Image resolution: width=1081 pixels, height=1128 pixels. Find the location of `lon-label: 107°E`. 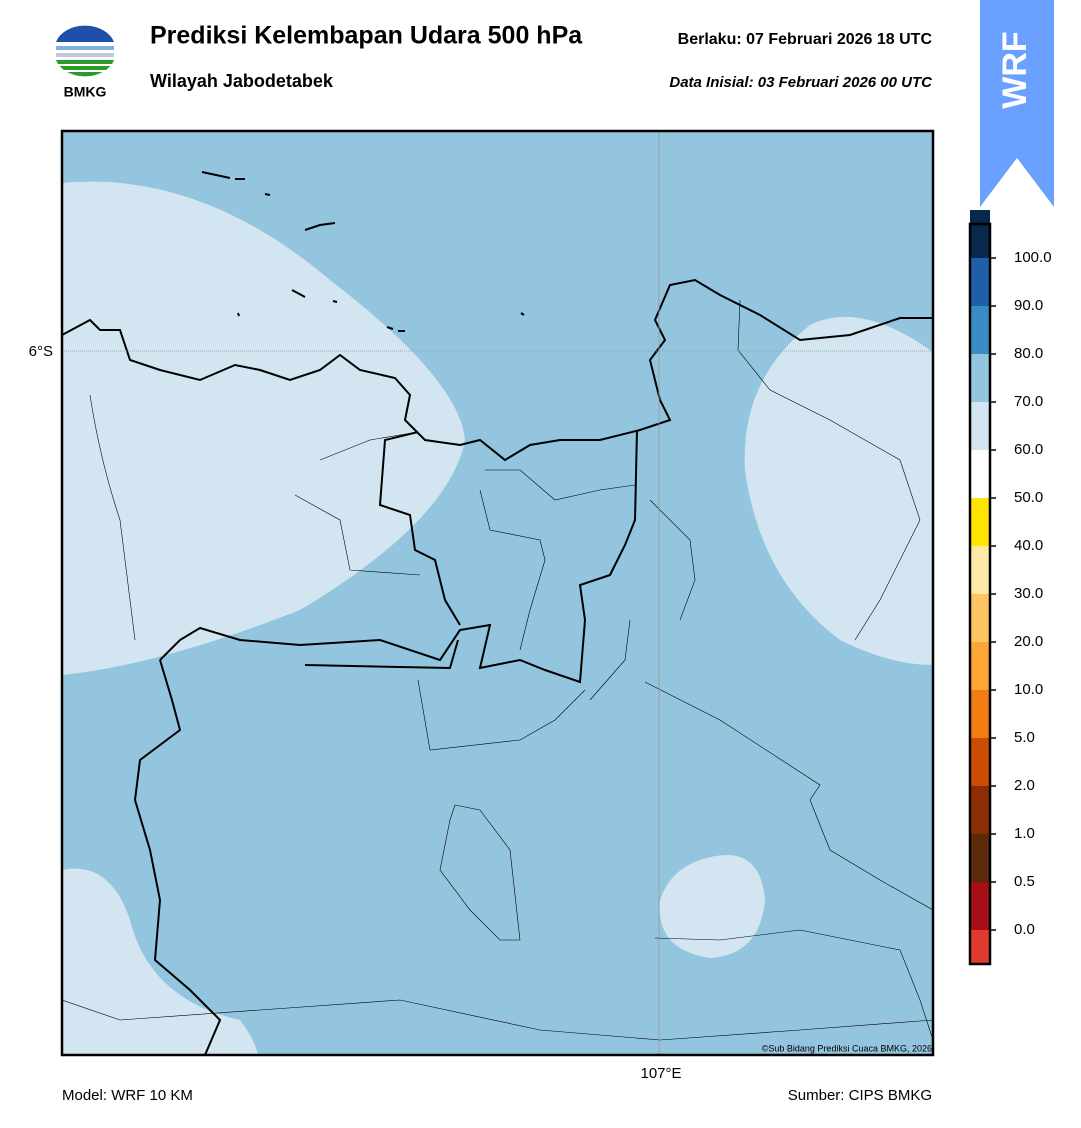

lon-label: 107°E is located at coordinates (660, 1073).